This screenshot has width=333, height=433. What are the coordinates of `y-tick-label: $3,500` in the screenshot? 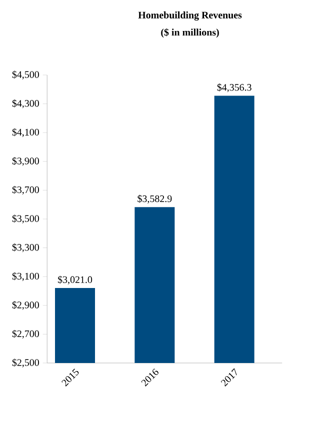 It's located at (25, 219).